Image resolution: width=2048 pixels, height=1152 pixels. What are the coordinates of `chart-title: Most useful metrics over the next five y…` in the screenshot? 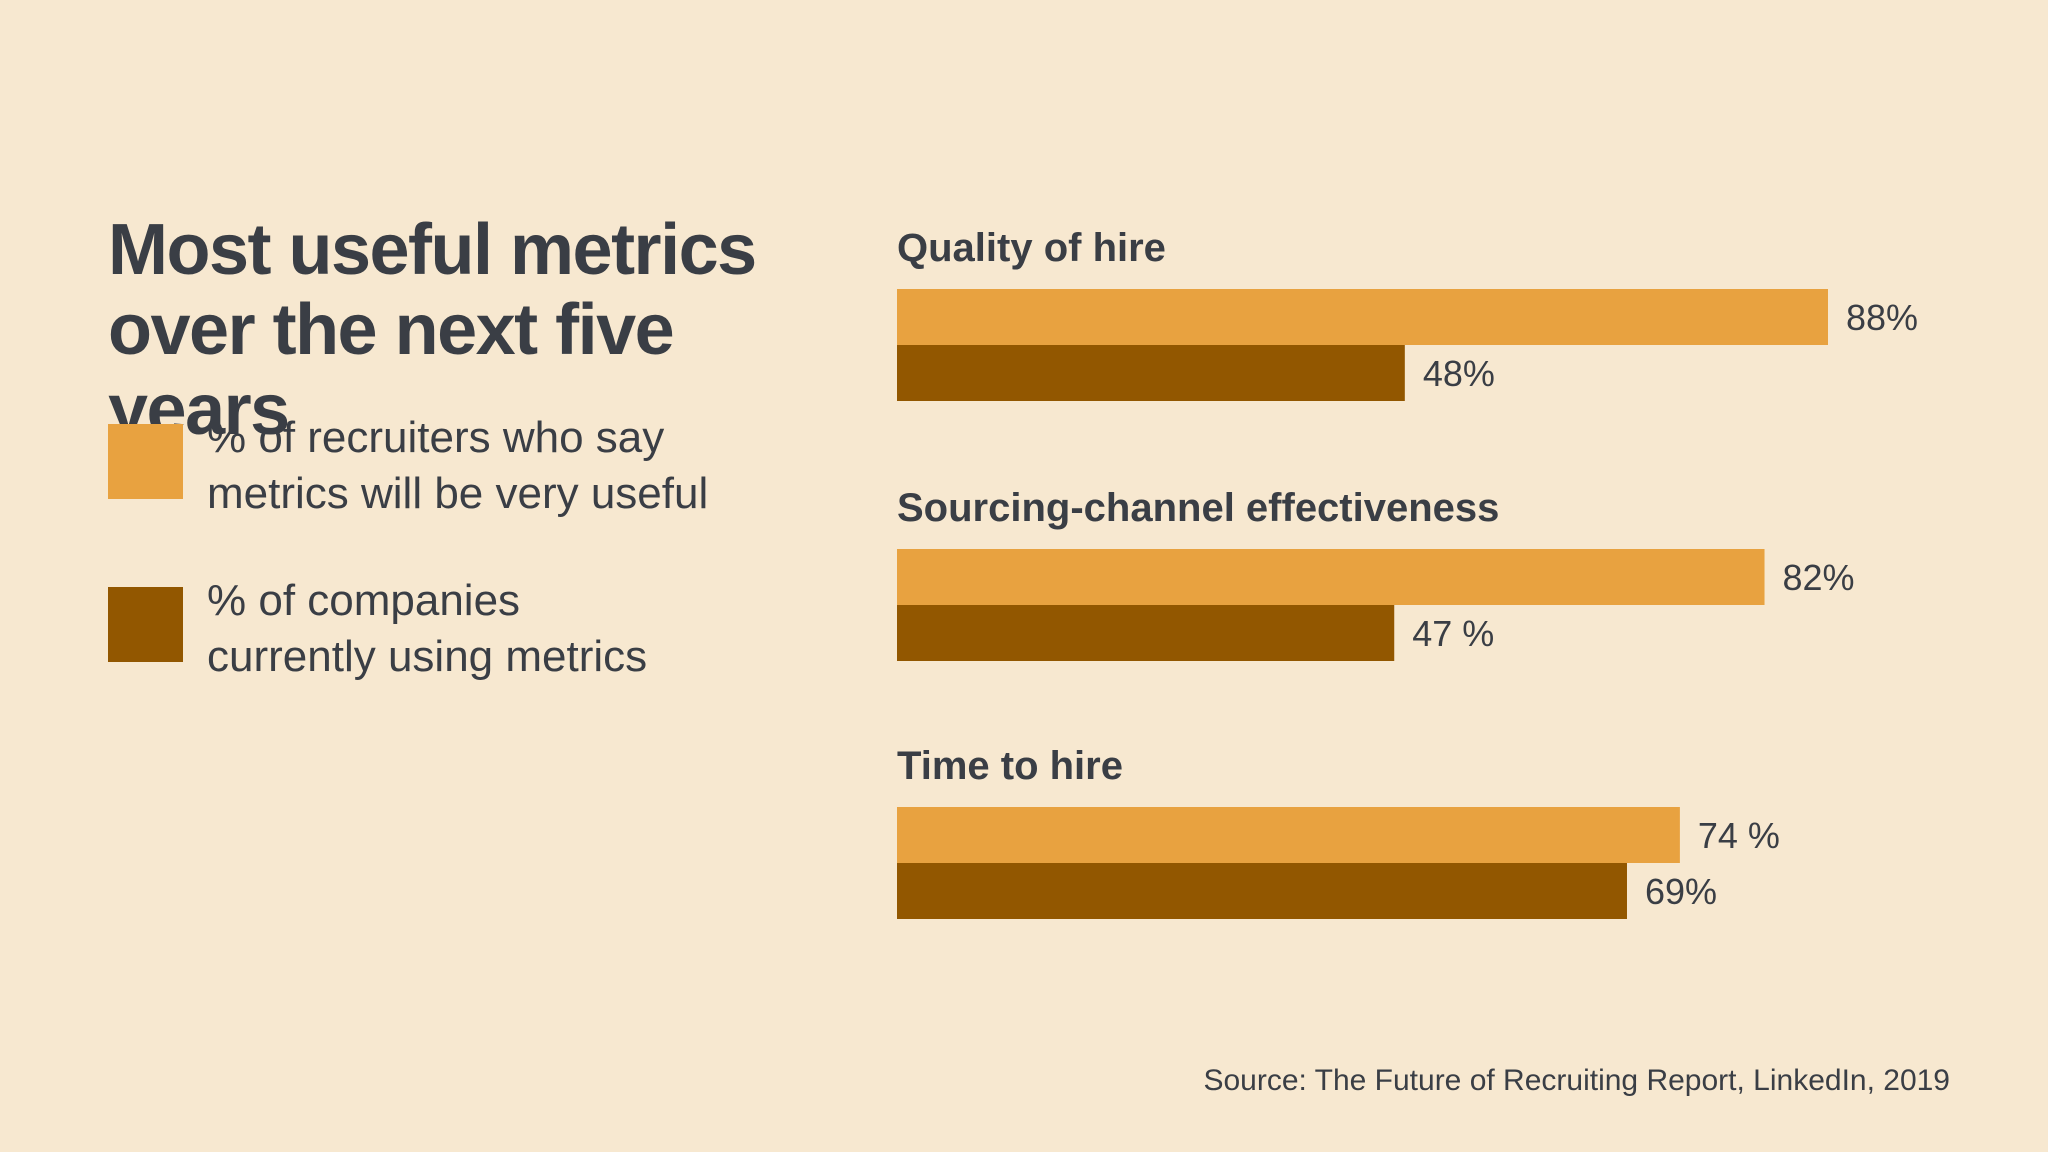 It's located at (468, 330).